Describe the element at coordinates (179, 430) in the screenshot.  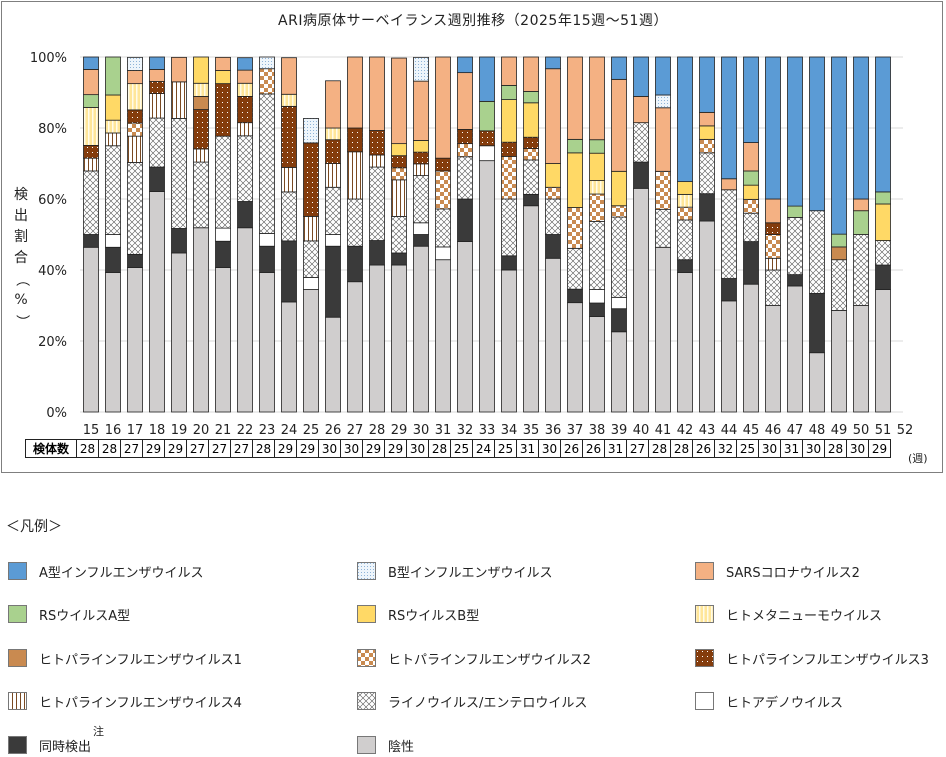
I see `x-tick-label: 19` at that location.